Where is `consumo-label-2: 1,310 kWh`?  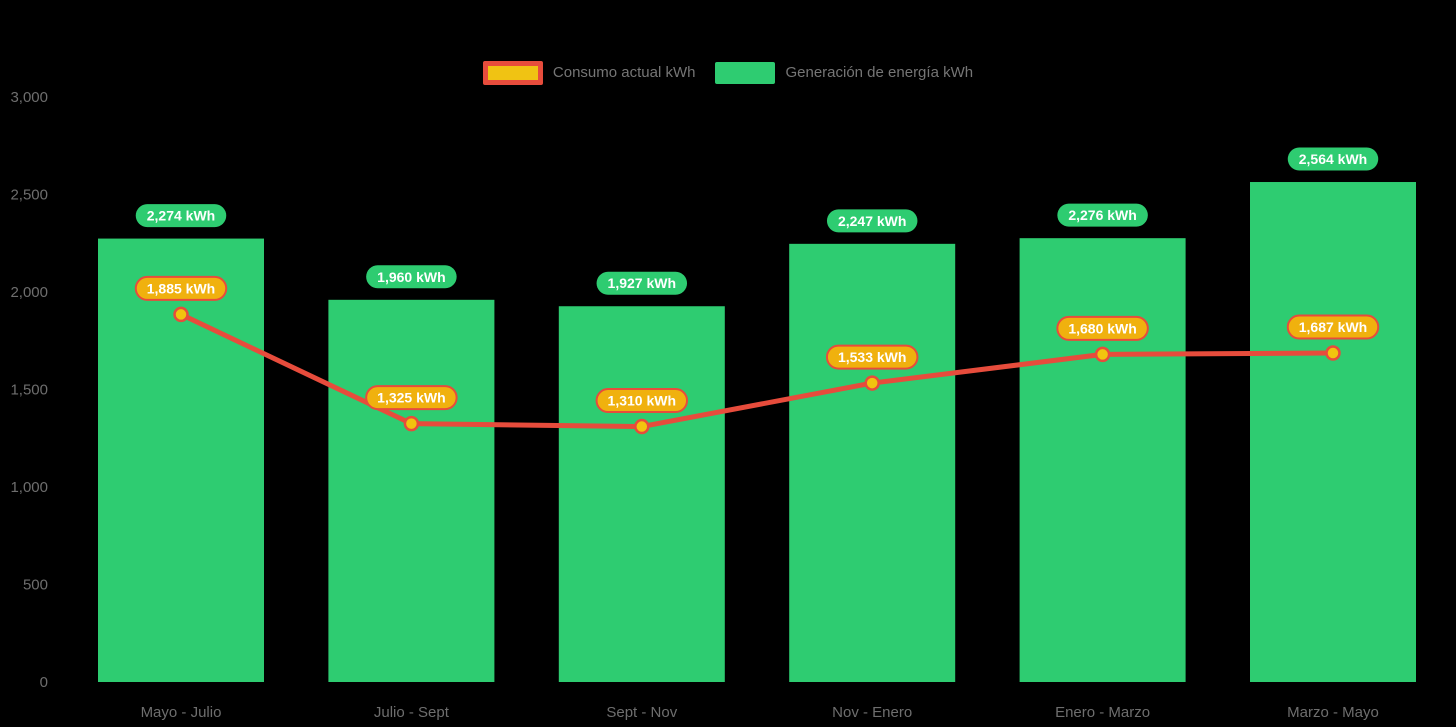 consumo-label-2: 1,310 kWh is located at coordinates (642, 401).